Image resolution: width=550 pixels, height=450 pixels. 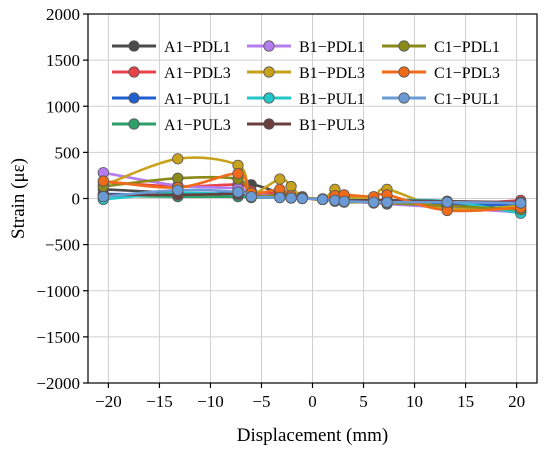 I want to click on legend-label: B1−PUL1, so click(x=332, y=99).